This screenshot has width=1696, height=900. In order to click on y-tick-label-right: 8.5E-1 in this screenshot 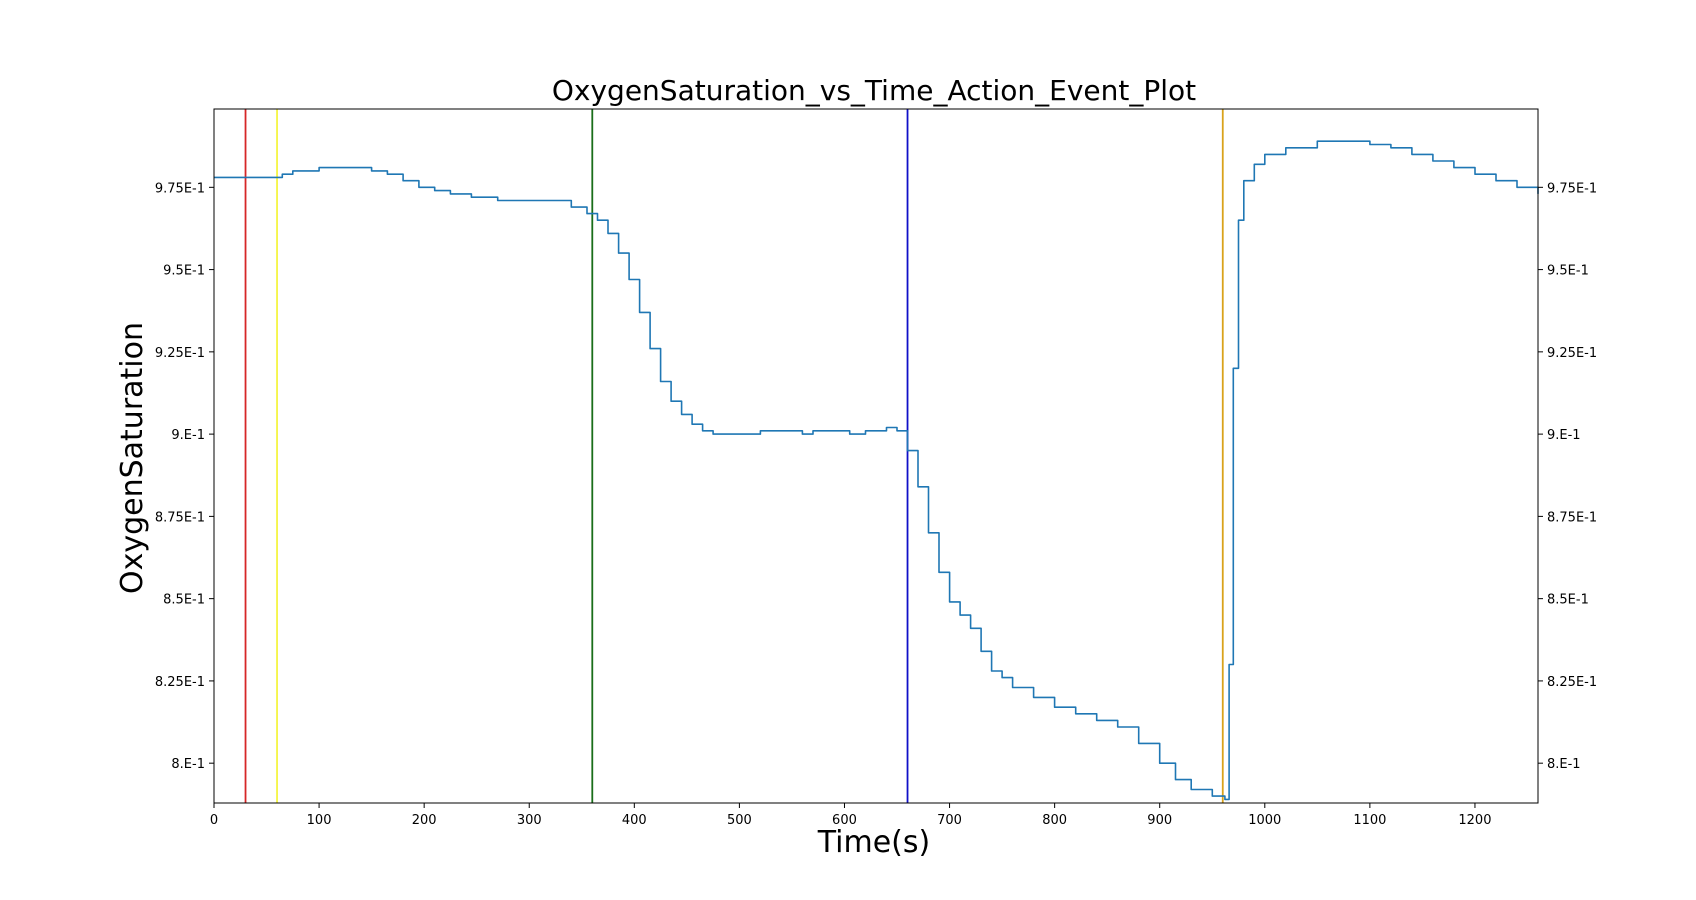, I will do `click(1568, 600)`.